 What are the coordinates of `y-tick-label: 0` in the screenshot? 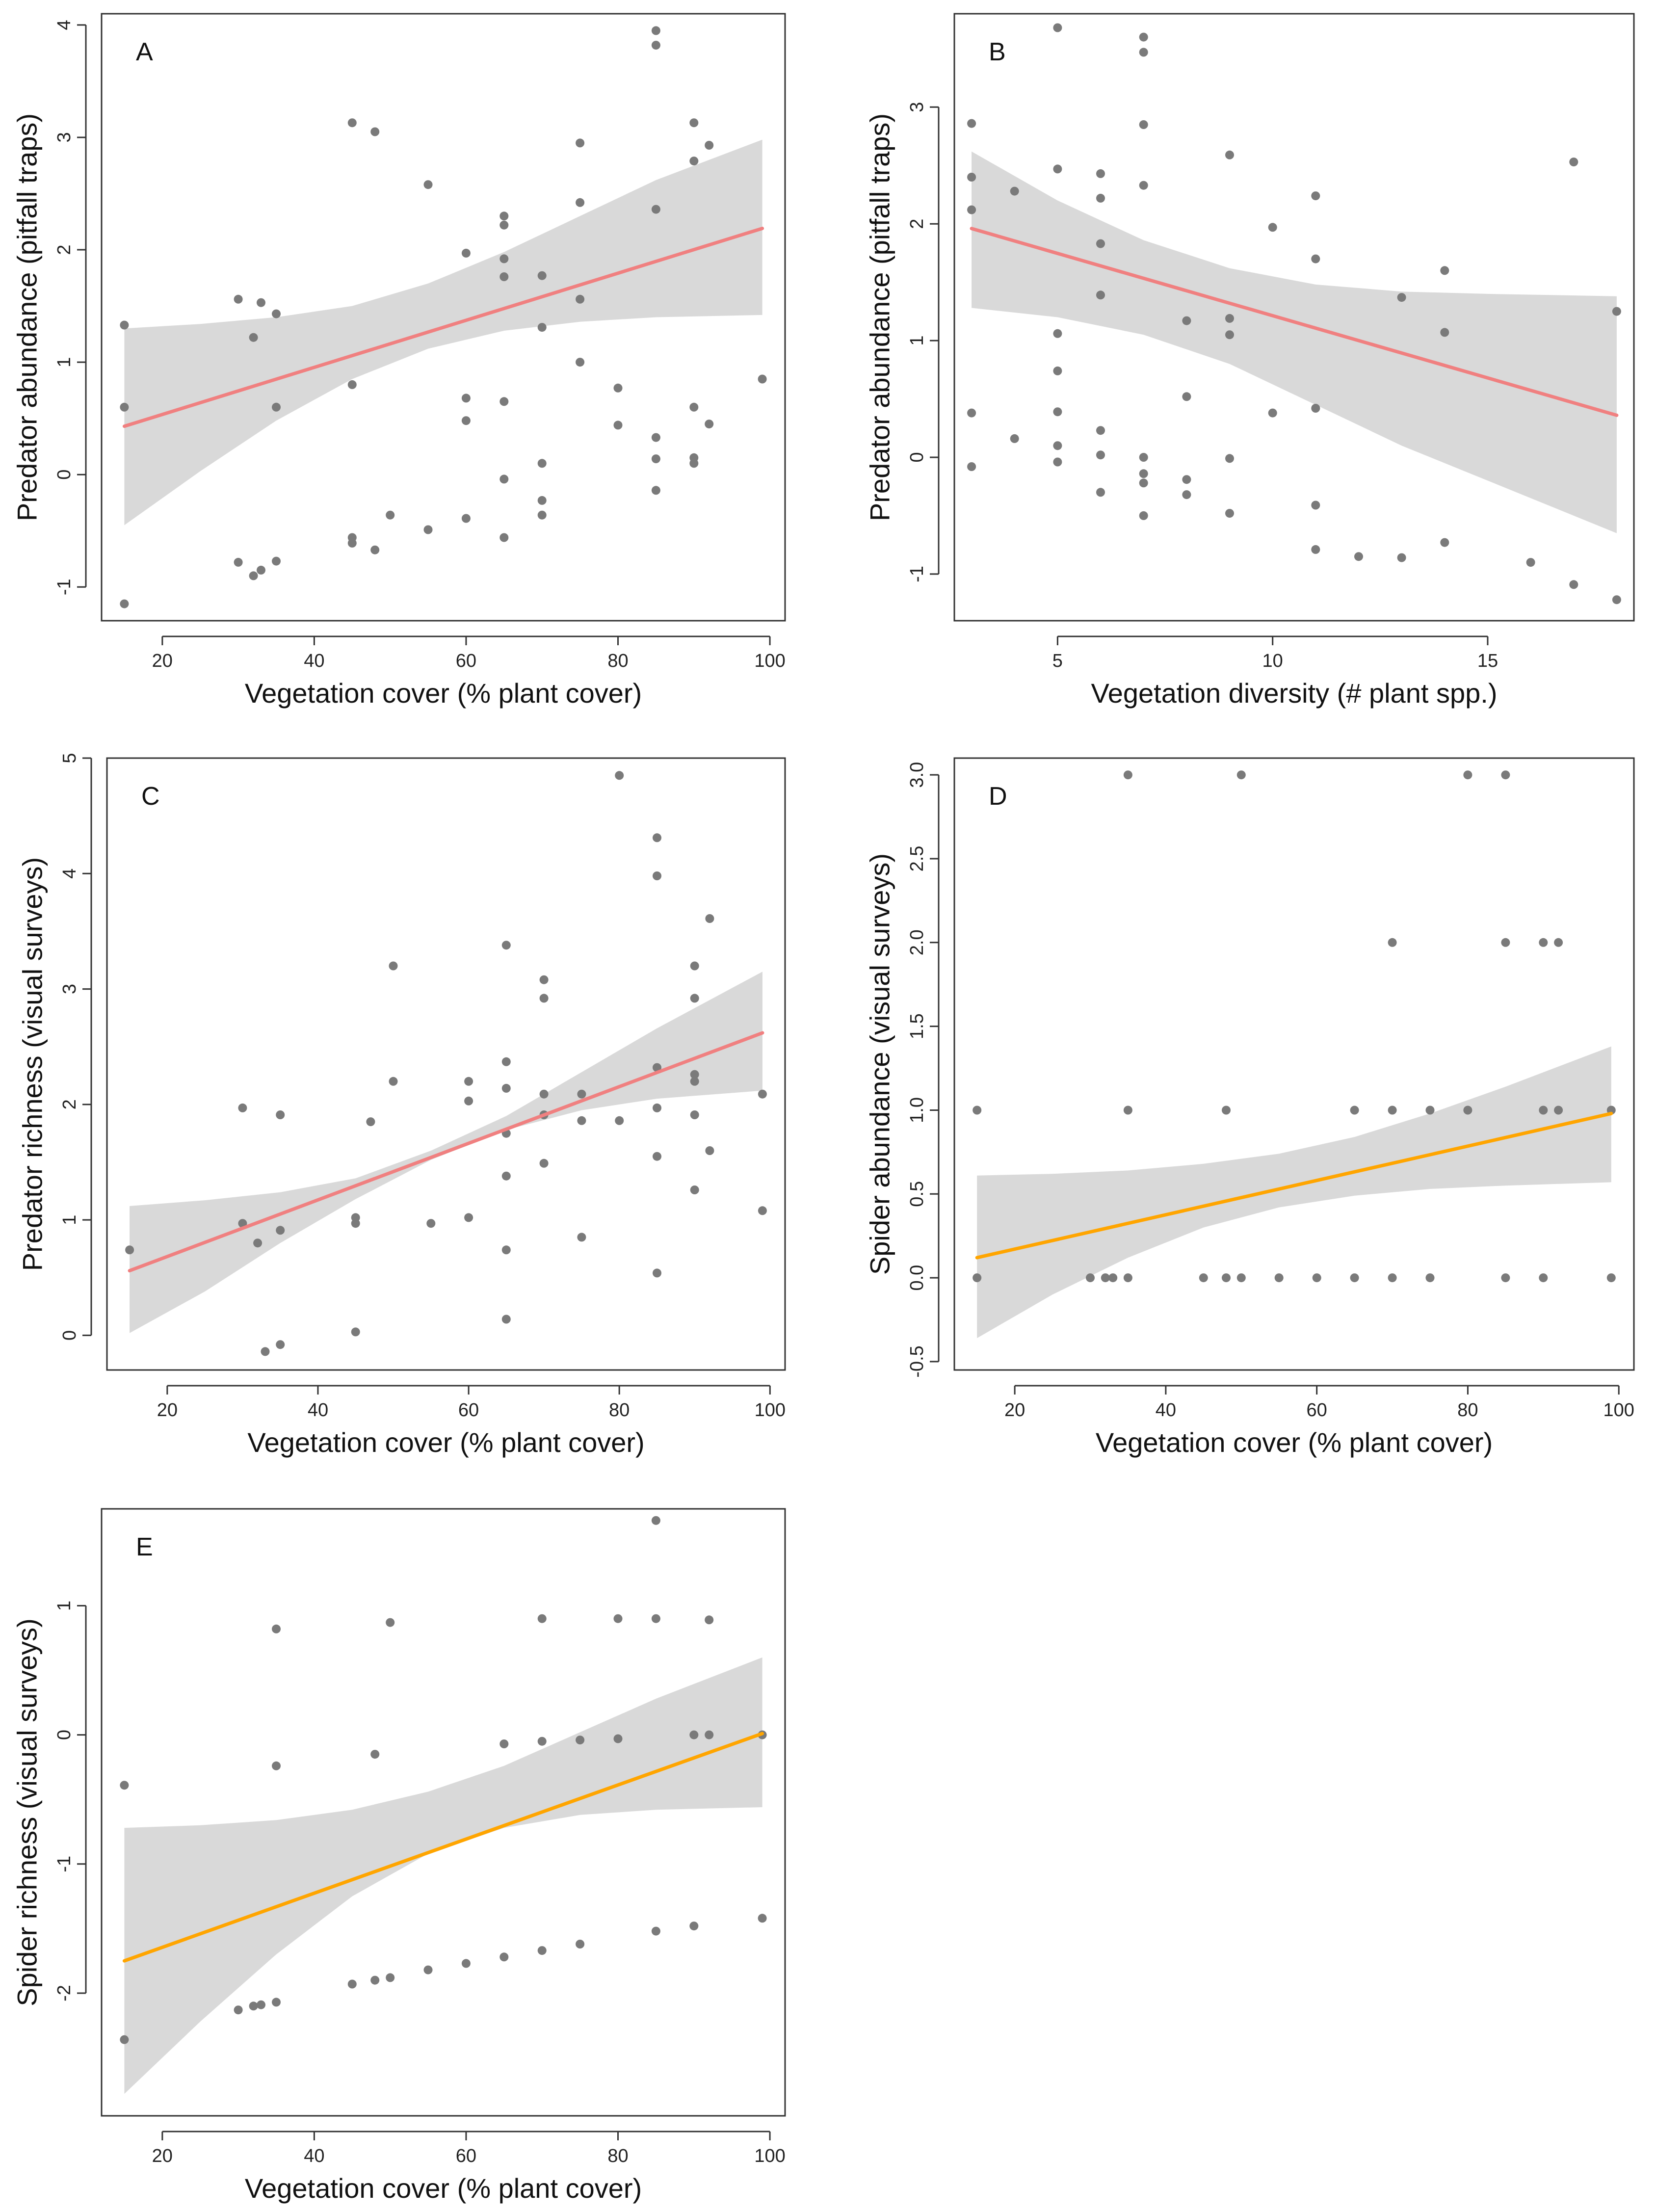 It's located at (64, 1735).